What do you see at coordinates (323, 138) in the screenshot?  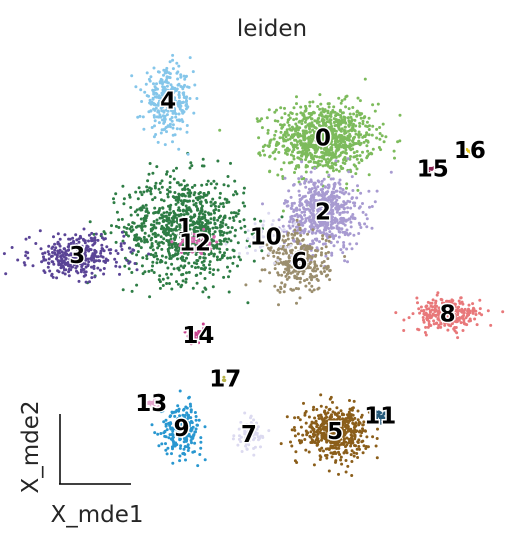 I see `cluster-label-0: 0` at bounding box center [323, 138].